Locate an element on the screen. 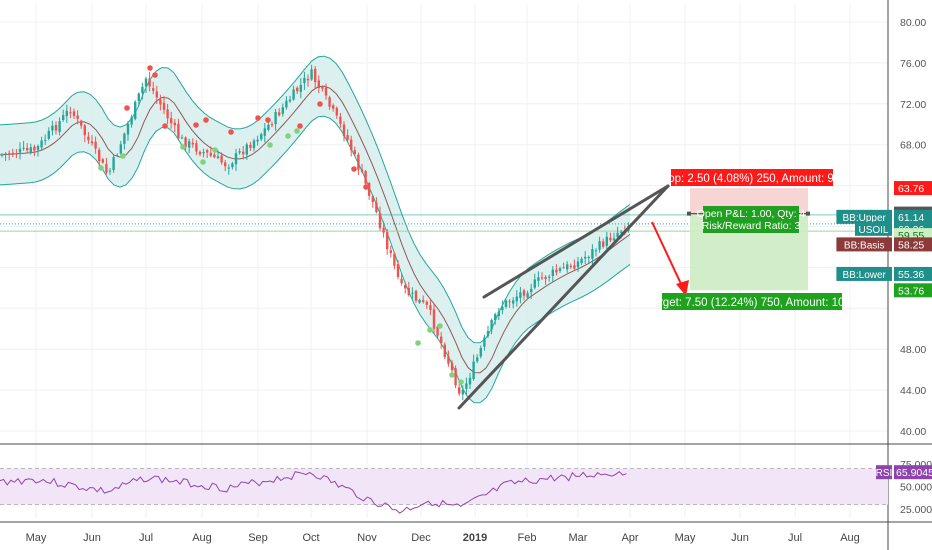 The image size is (932, 550). price-marker-value: 55.36 is located at coordinates (911, 275).